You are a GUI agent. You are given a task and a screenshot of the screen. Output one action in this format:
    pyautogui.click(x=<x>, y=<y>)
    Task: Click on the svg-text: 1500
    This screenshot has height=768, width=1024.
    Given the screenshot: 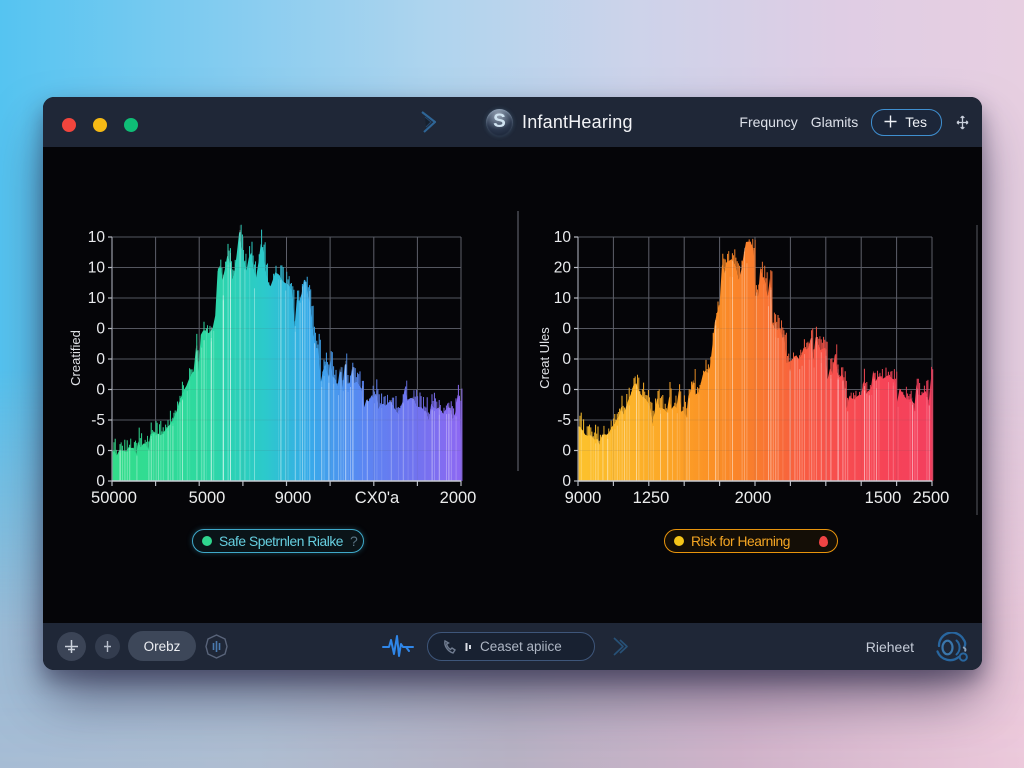 What is the action you would take?
    pyautogui.click(x=883, y=498)
    